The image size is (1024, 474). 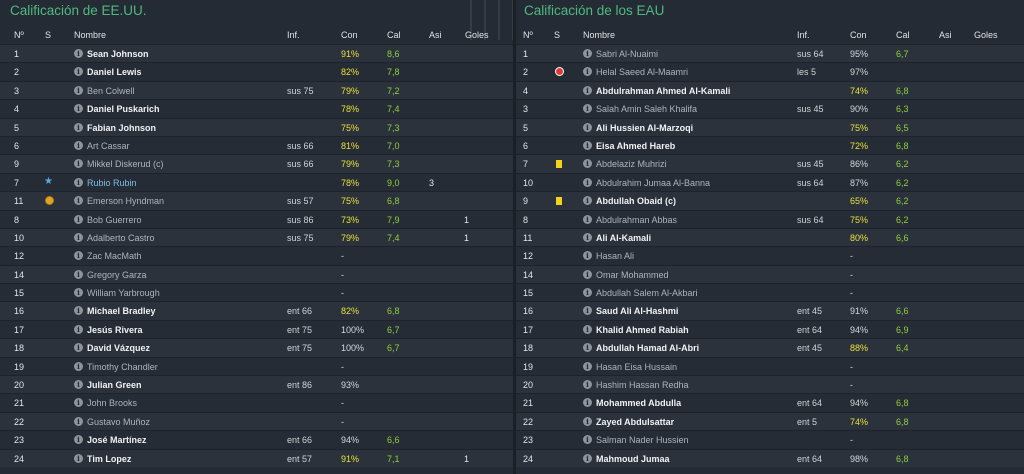 I want to click on player-name: Ali Hussien Al-Marzoqi, so click(x=645, y=127).